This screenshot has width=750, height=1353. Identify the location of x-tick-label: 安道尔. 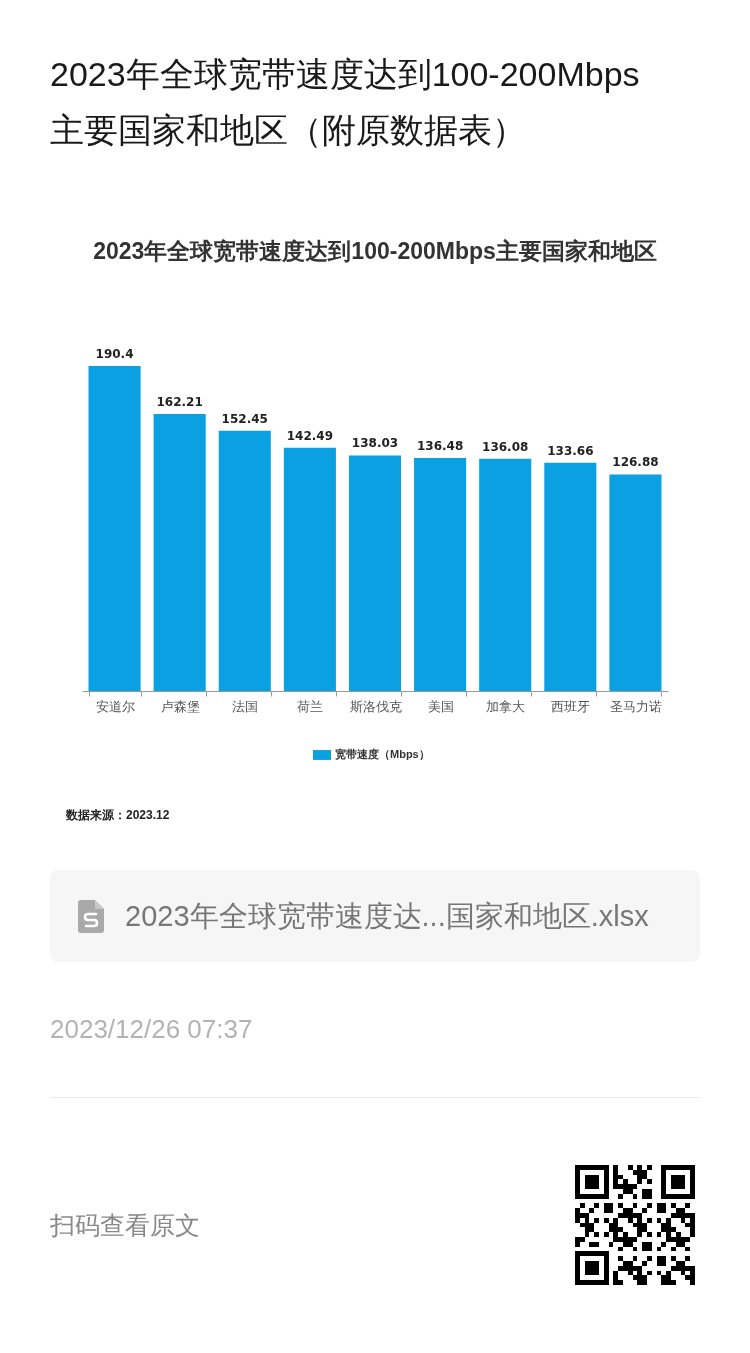
(115, 706).